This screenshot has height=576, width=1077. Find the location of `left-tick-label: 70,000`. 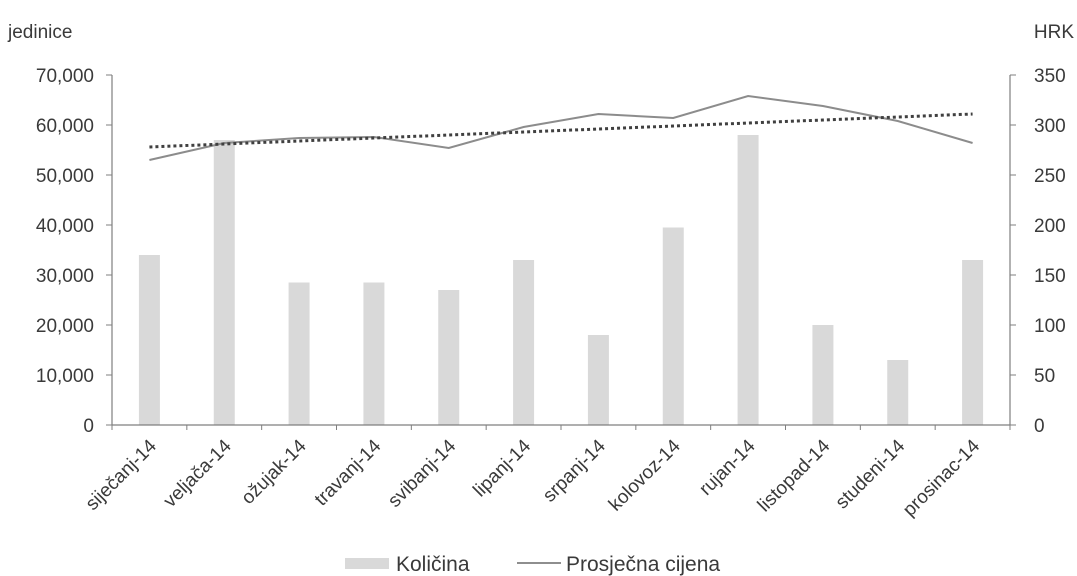

left-tick-label: 70,000 is located at coordinates (65, 76).